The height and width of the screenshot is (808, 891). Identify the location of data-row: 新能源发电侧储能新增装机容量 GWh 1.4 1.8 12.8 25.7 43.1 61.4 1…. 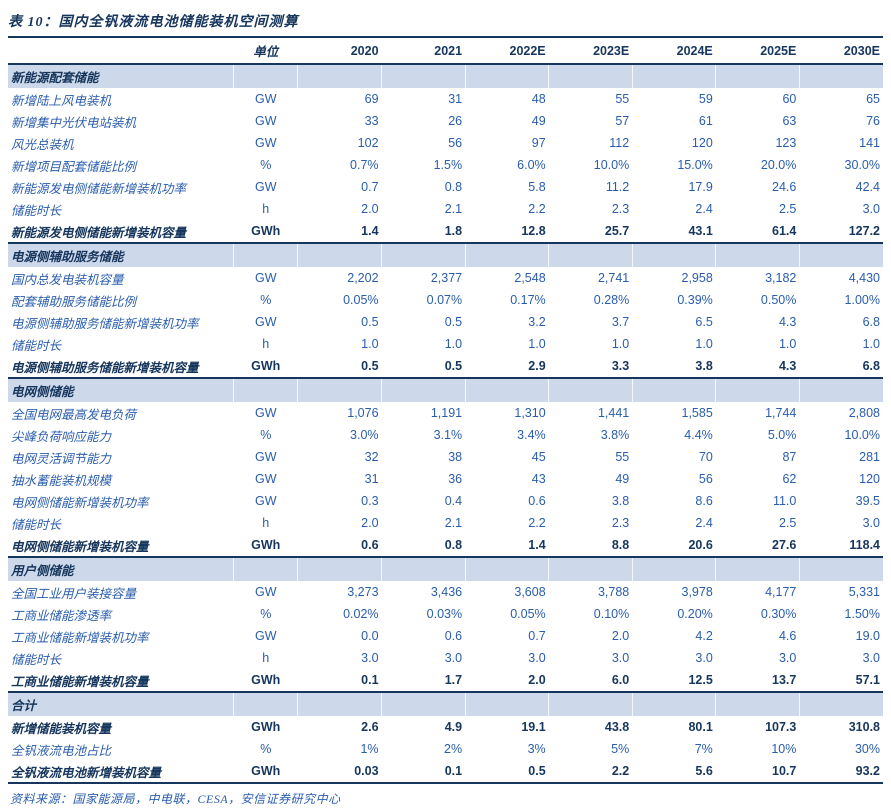
(445, 231).